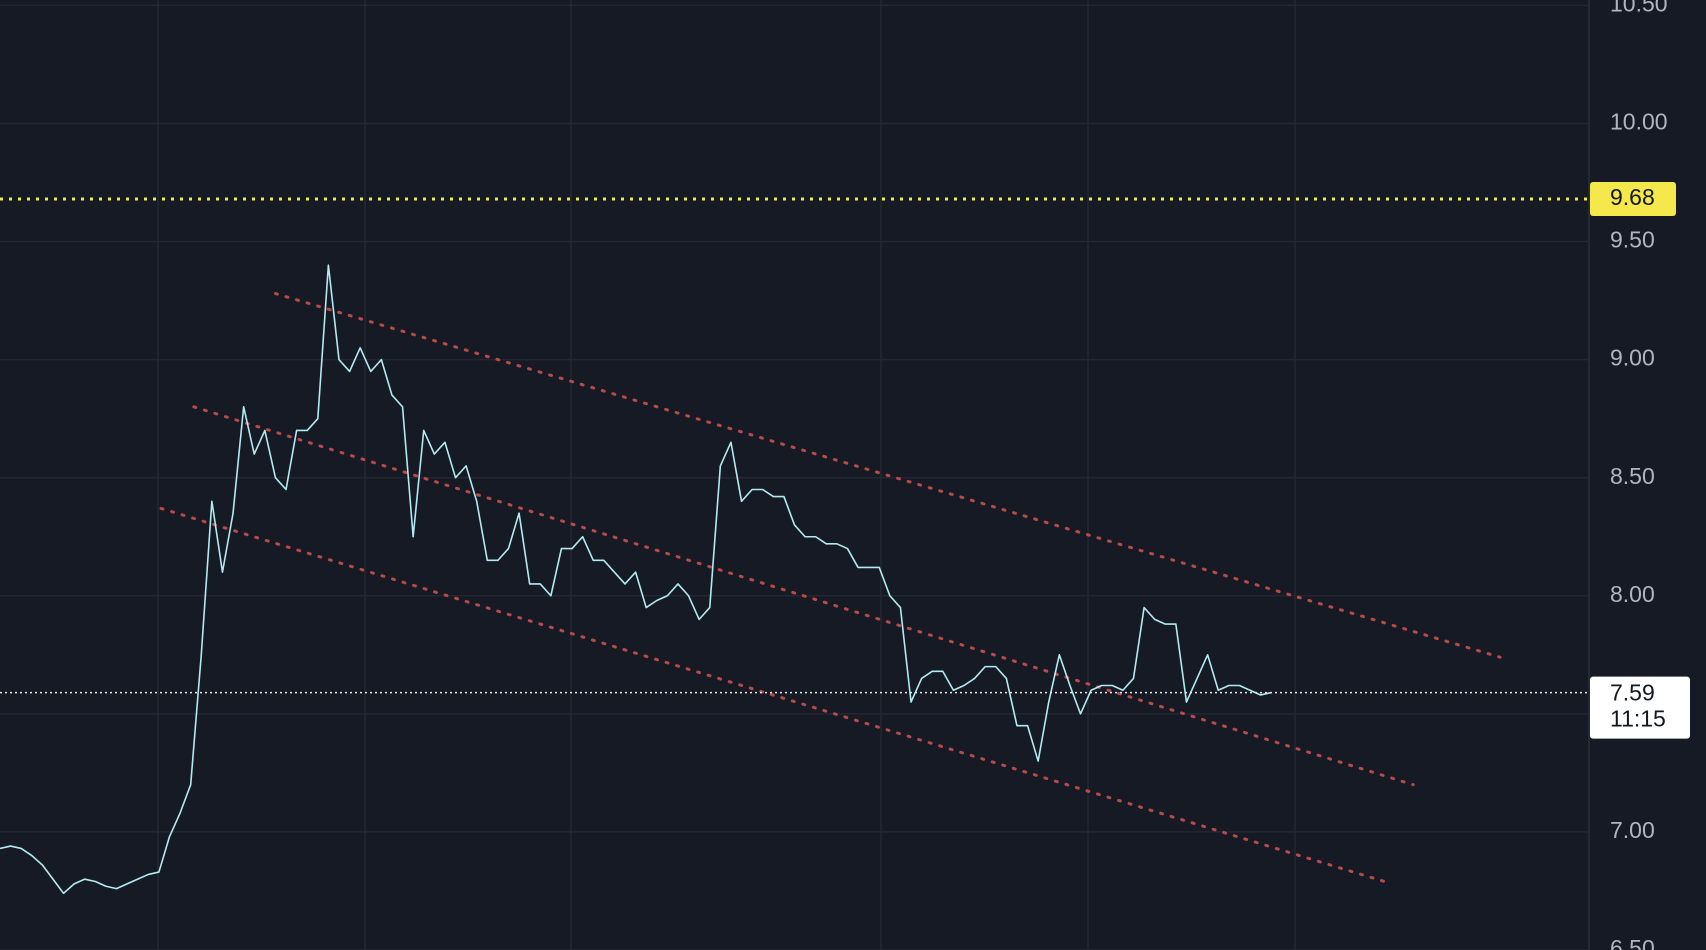 The image size is (1706, 950). What do you see at coordinates (1632, 240) in the screenshot?
I see `y-tick-label: 9.50` at bounding box center [1632, 240].